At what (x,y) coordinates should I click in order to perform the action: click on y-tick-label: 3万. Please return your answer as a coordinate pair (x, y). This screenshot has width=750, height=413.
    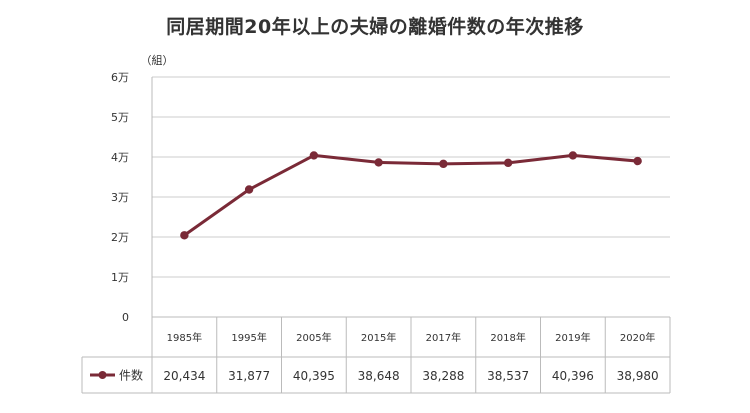
    Looking at the image, I should click on (120, 197).